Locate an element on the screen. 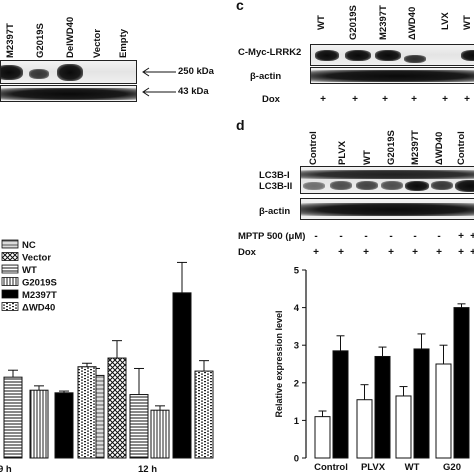 The height and width of the screenshot is (474, 474). mptp-sign-d-0: - is located at coordinates (316, 236).